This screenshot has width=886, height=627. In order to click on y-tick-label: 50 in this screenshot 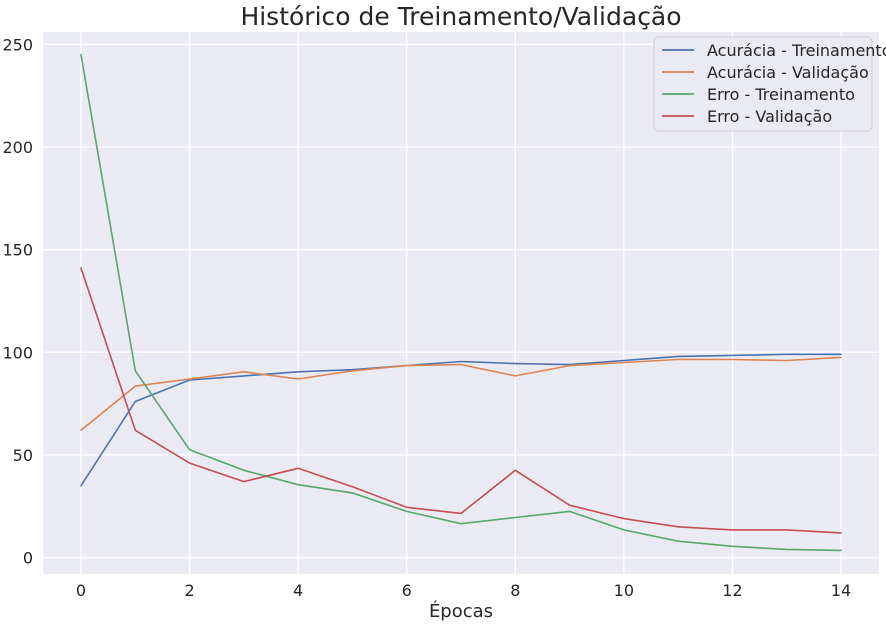, I will do `click(23, 455)`.